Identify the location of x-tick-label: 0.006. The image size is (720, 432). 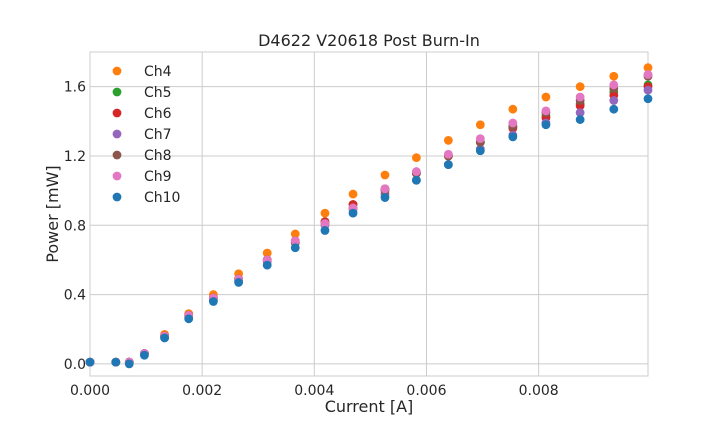
(426, 391).